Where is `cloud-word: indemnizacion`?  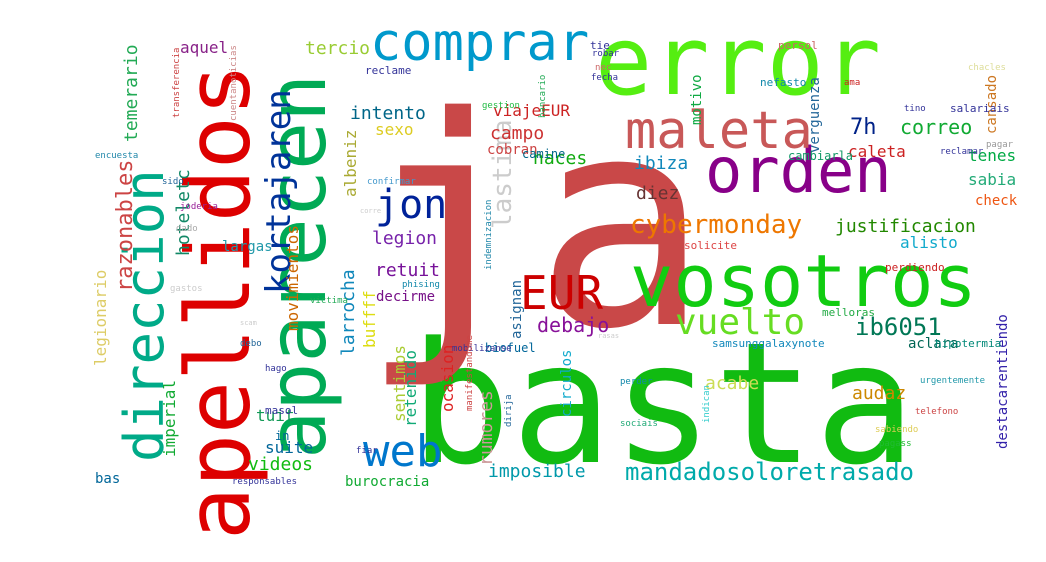
cloud-word: indemnizacion is located at coordinates (489, 235).